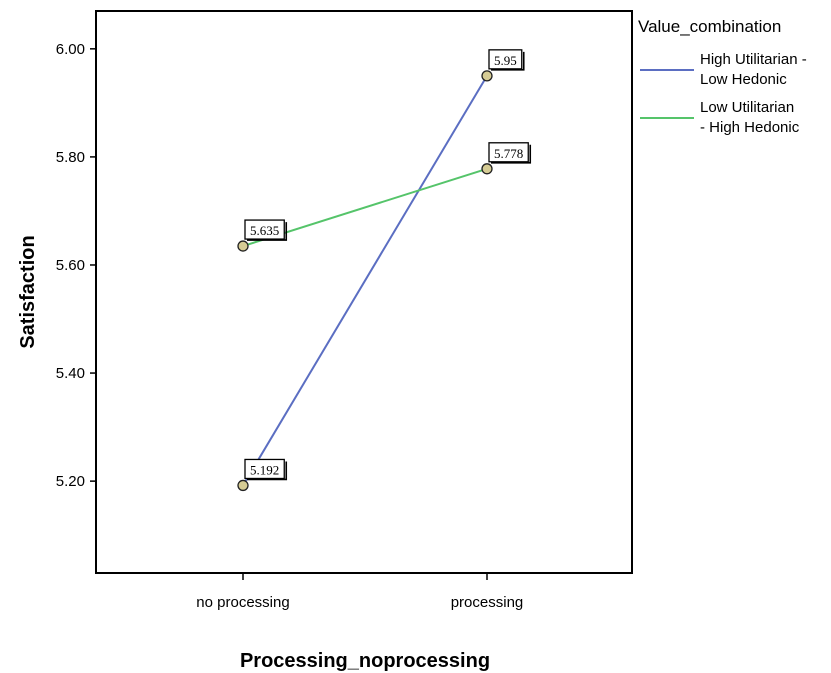 The width and height of the screenshot is (831, 673). What do you see at coordinates (70, 265) in the screenshot?
I see `y-tick-label: 5.60` at bounding box center [70, 265].